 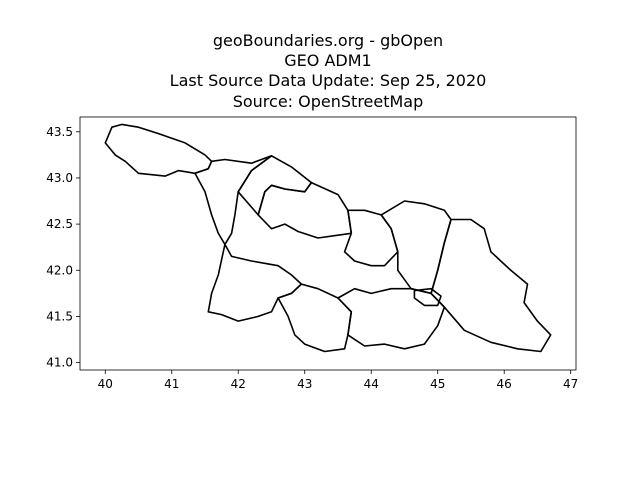 What do you see at coordinates (338, 380) in the screenshot?
I see `x-axis: 40 41 42 43 44 45 46 47` at bounding box center [338, 380].